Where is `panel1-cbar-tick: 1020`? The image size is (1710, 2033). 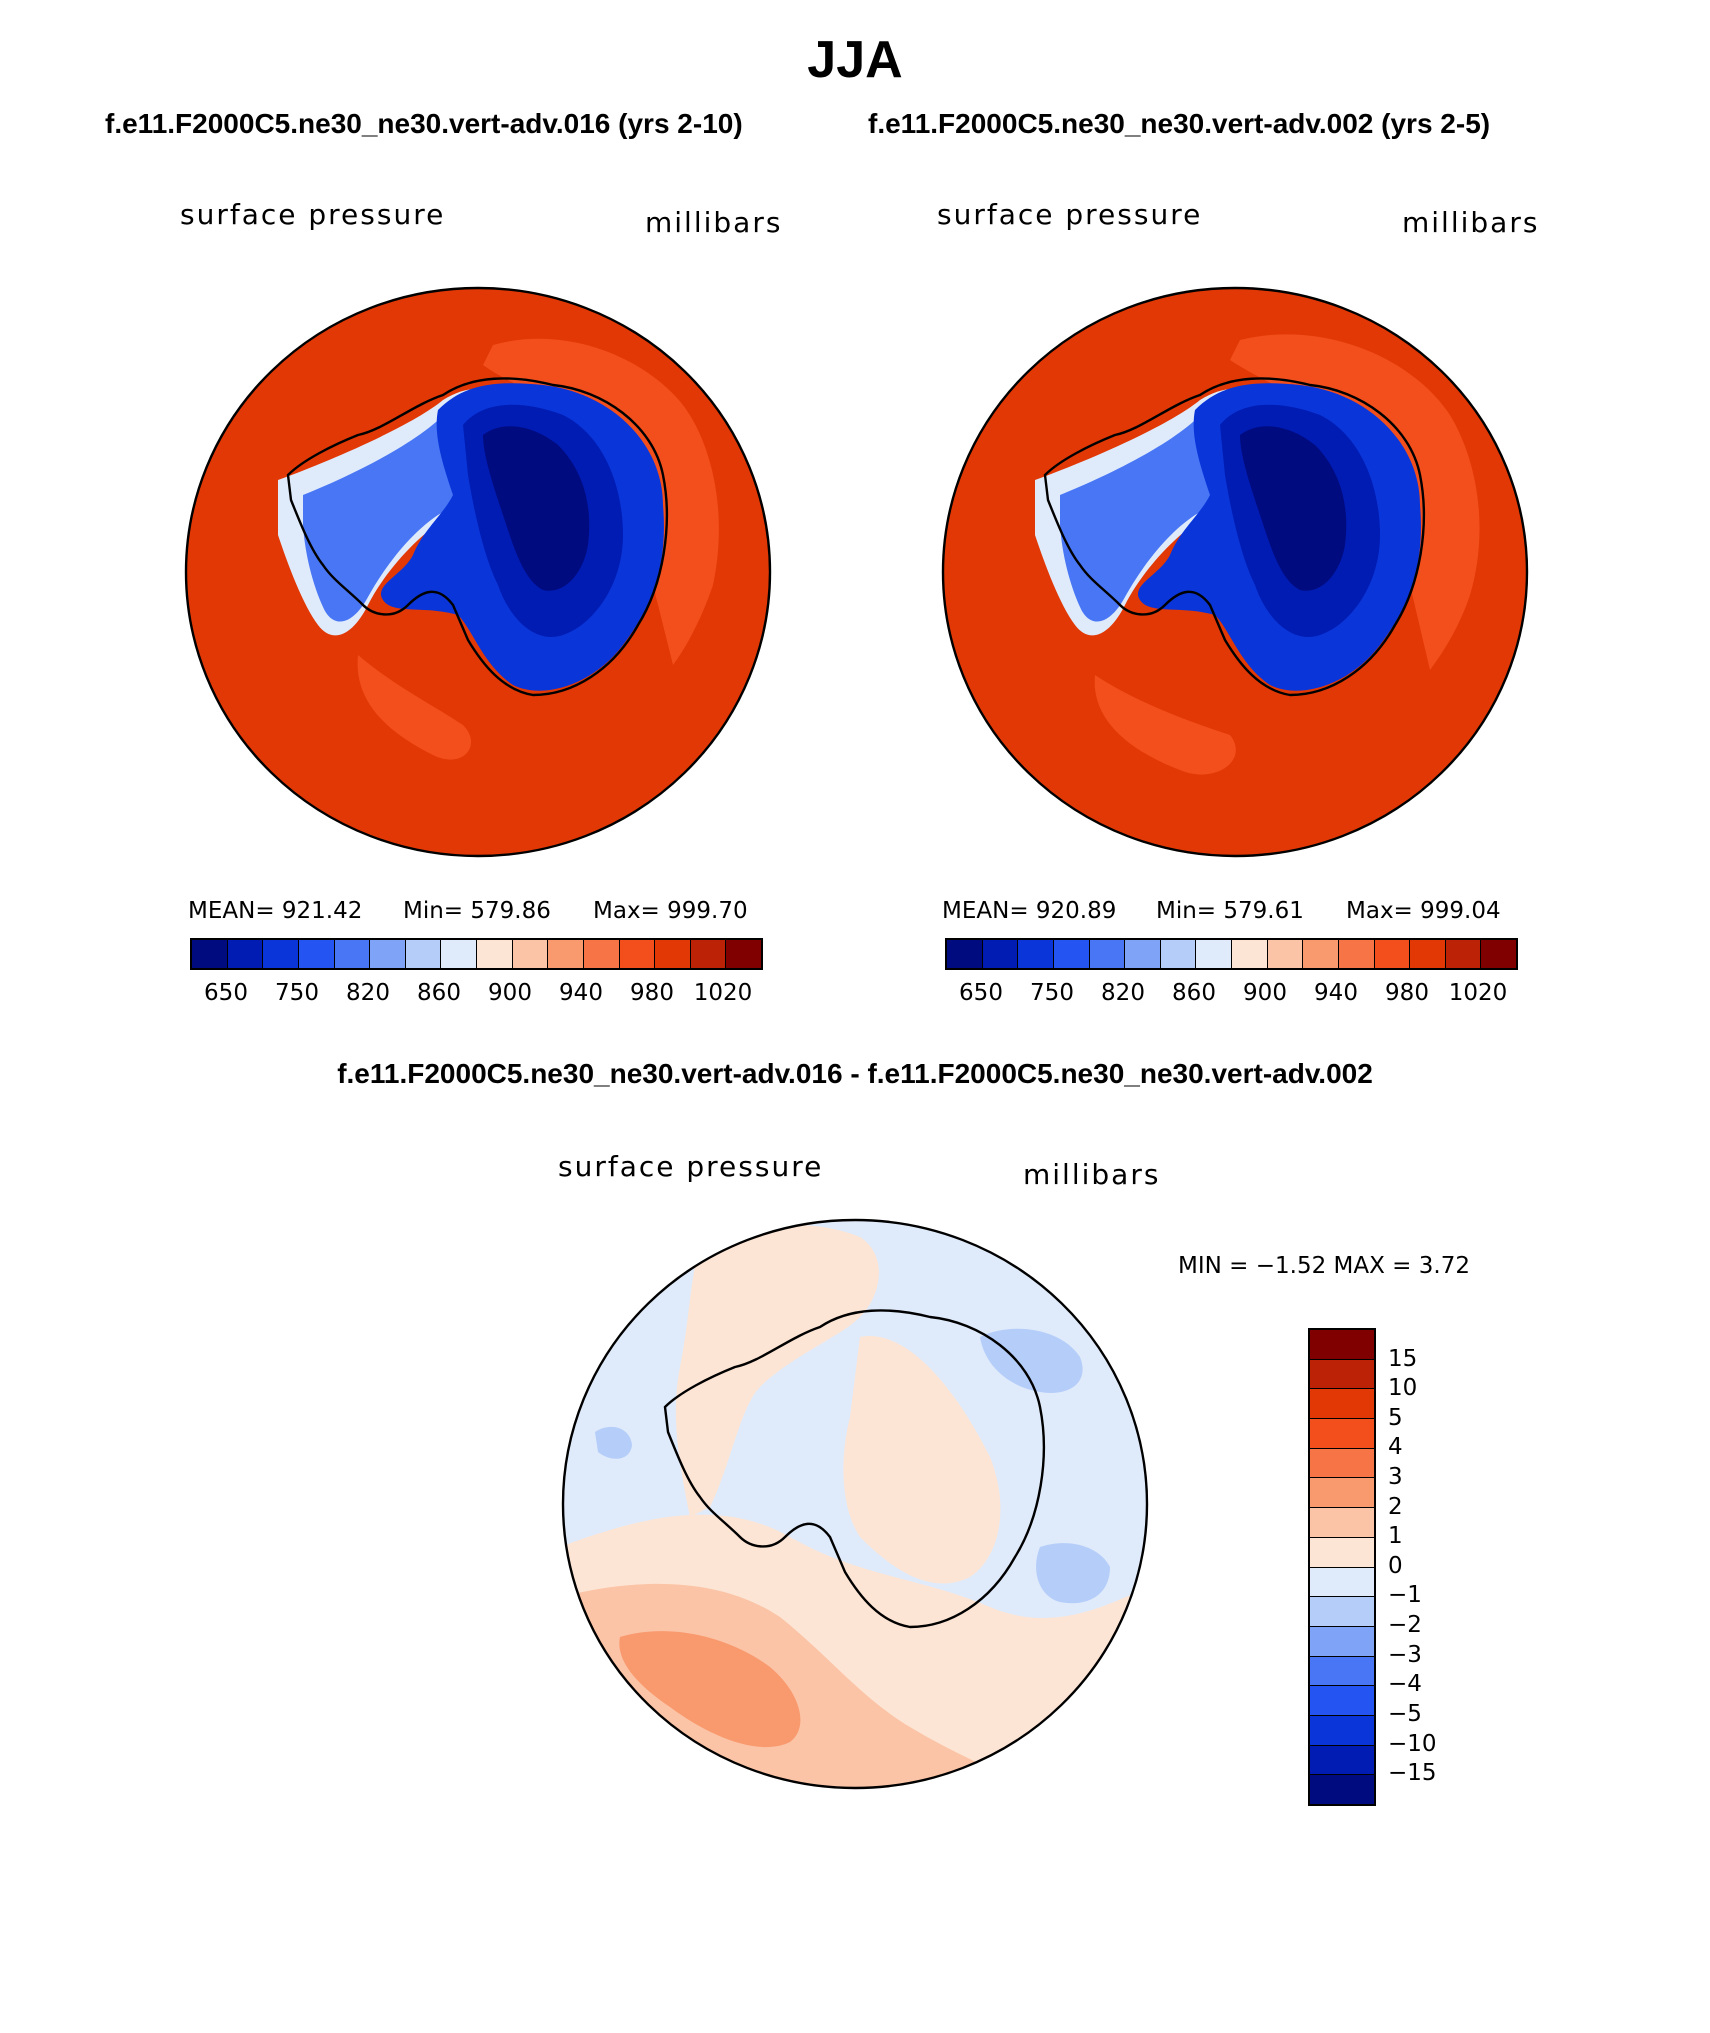
panel1-cbar-tick: 1020 is located at coordinates (723, 993).